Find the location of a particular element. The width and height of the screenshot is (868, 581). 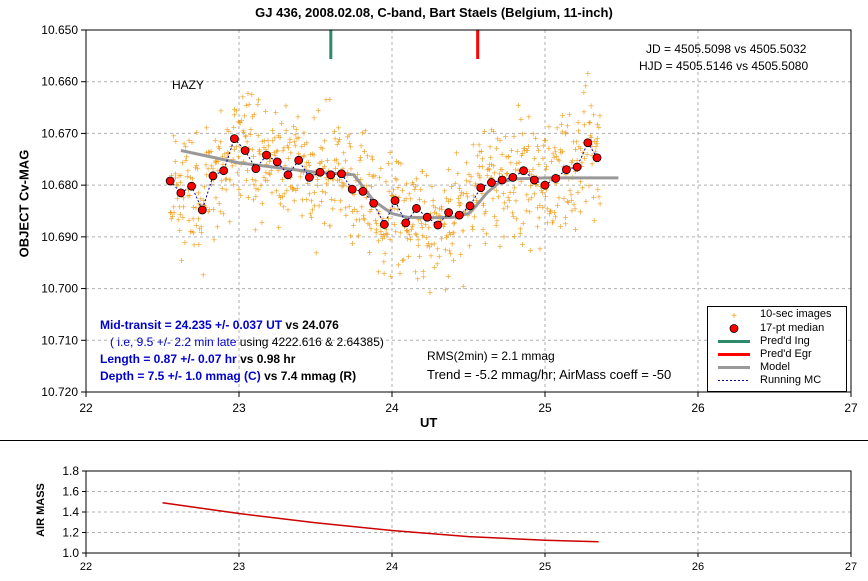

y-tick-label: 10.670 is located at coordinates (59, 133).